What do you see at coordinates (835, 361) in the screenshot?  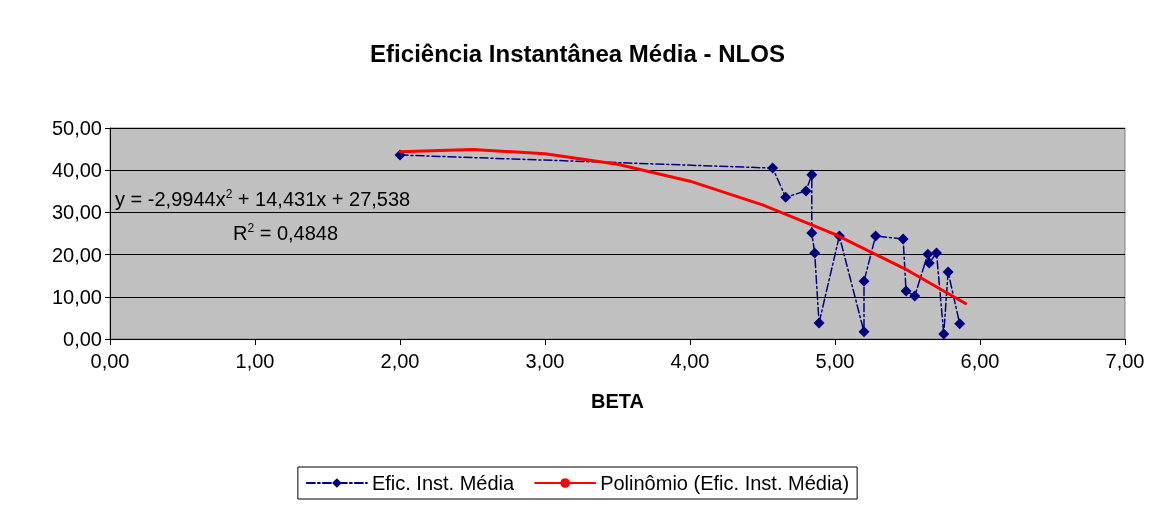 I see `x-tick-label: 5,00` at bounding box center [835, 361].